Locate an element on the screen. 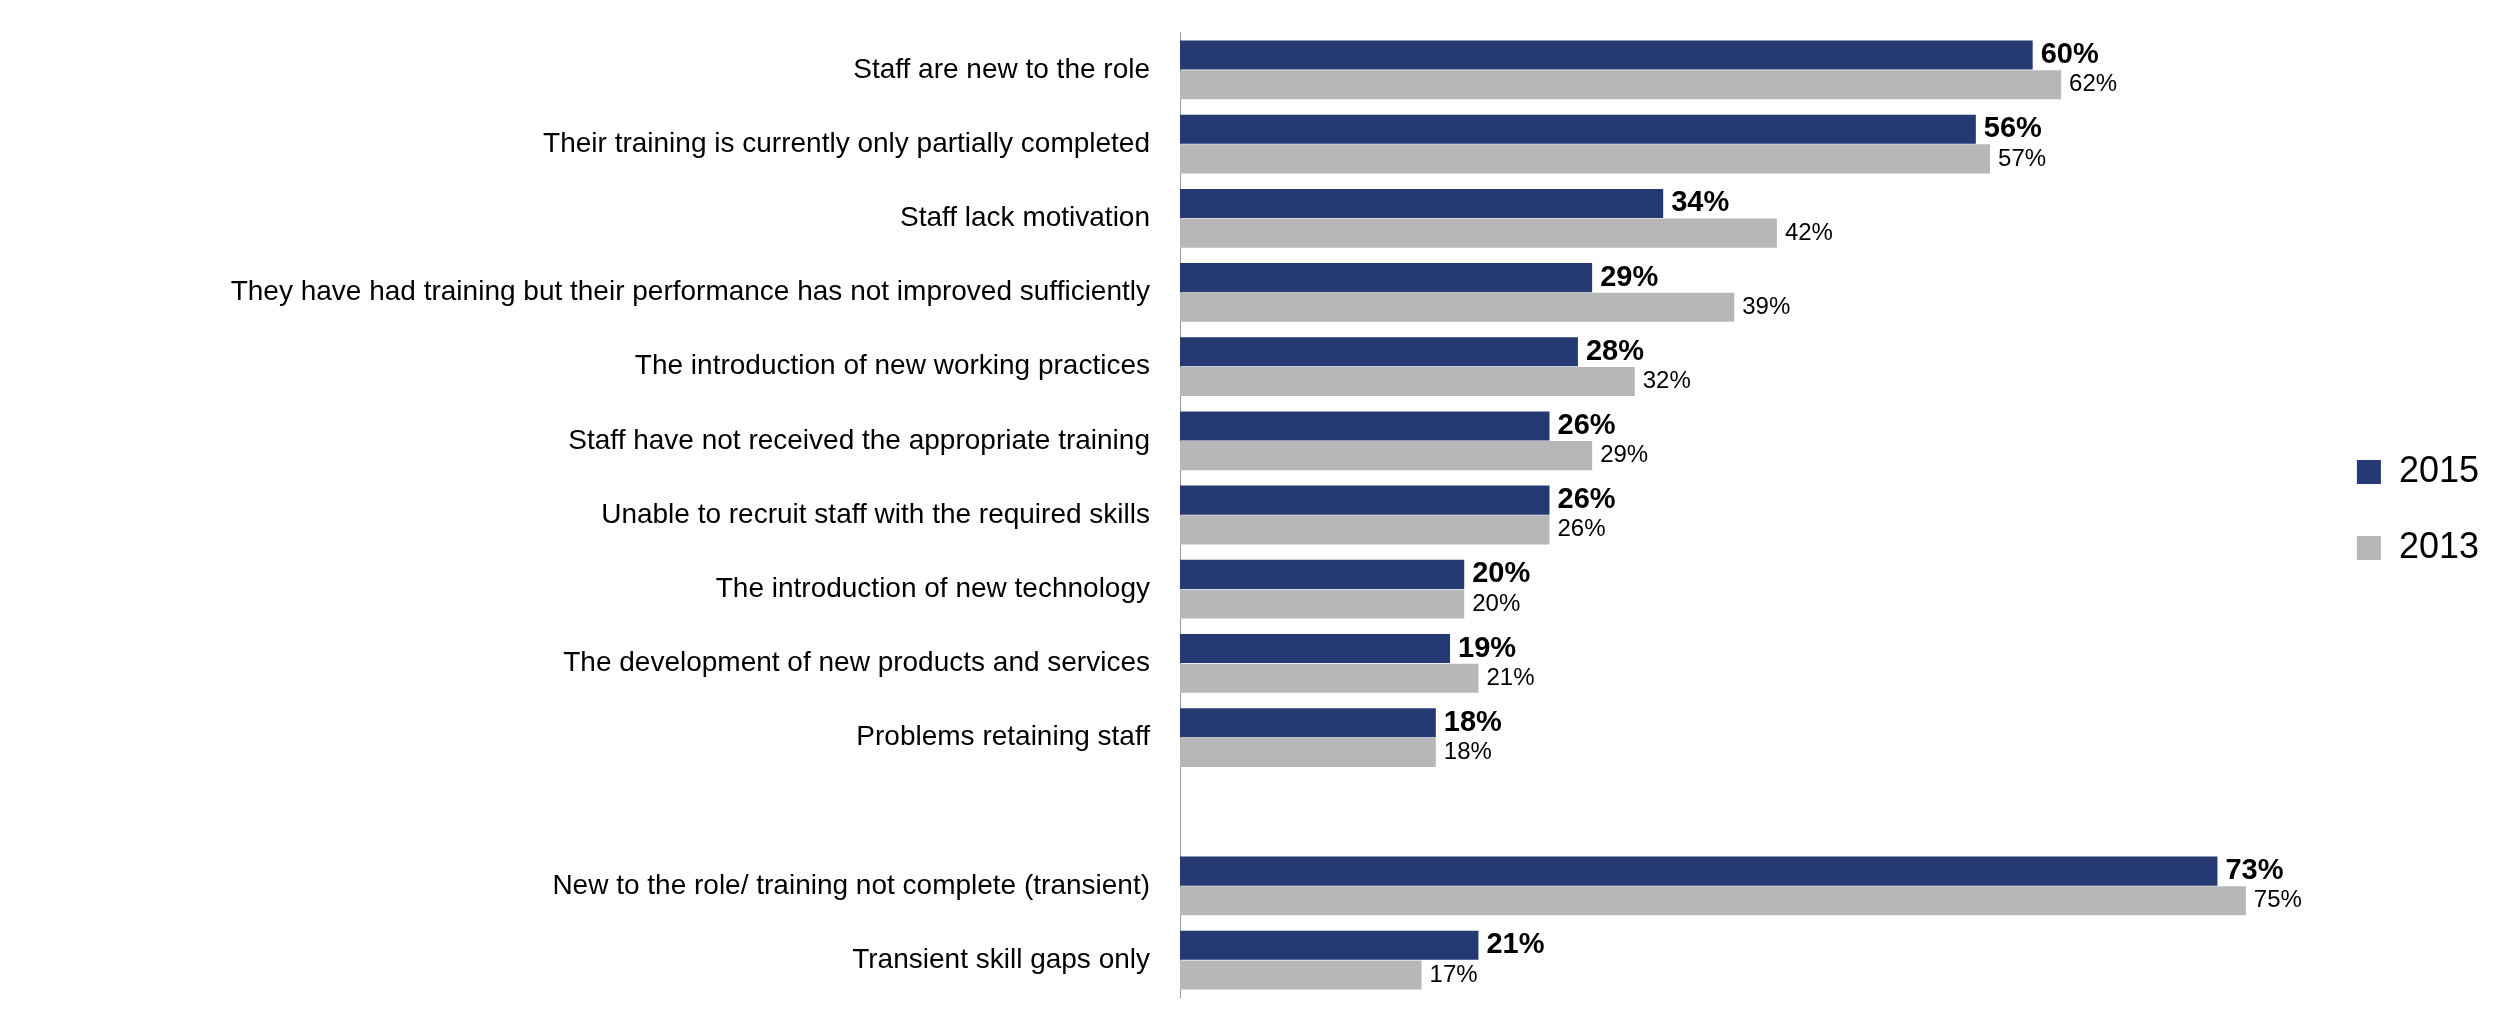 The image size is (2509, 1030). y-tick-label: Their training is currently only partially completed is located at coordinates (846, 142).